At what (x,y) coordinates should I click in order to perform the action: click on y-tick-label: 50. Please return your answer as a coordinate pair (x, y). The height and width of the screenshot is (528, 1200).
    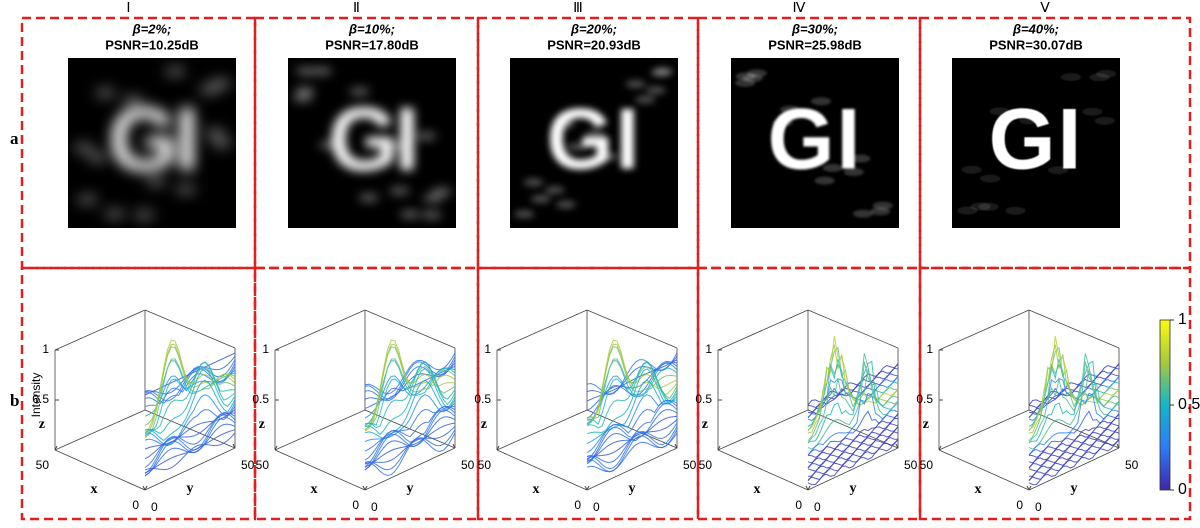
    Looking at the image, I should click on (468, 465).